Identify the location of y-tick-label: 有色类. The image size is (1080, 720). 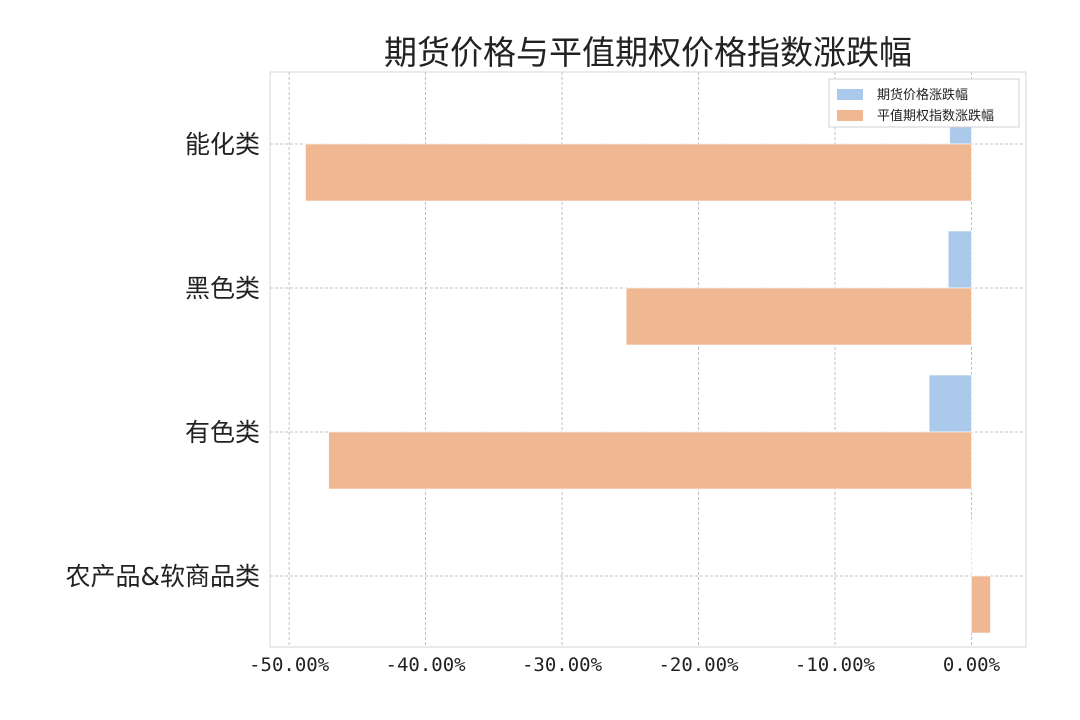
(222, 432).